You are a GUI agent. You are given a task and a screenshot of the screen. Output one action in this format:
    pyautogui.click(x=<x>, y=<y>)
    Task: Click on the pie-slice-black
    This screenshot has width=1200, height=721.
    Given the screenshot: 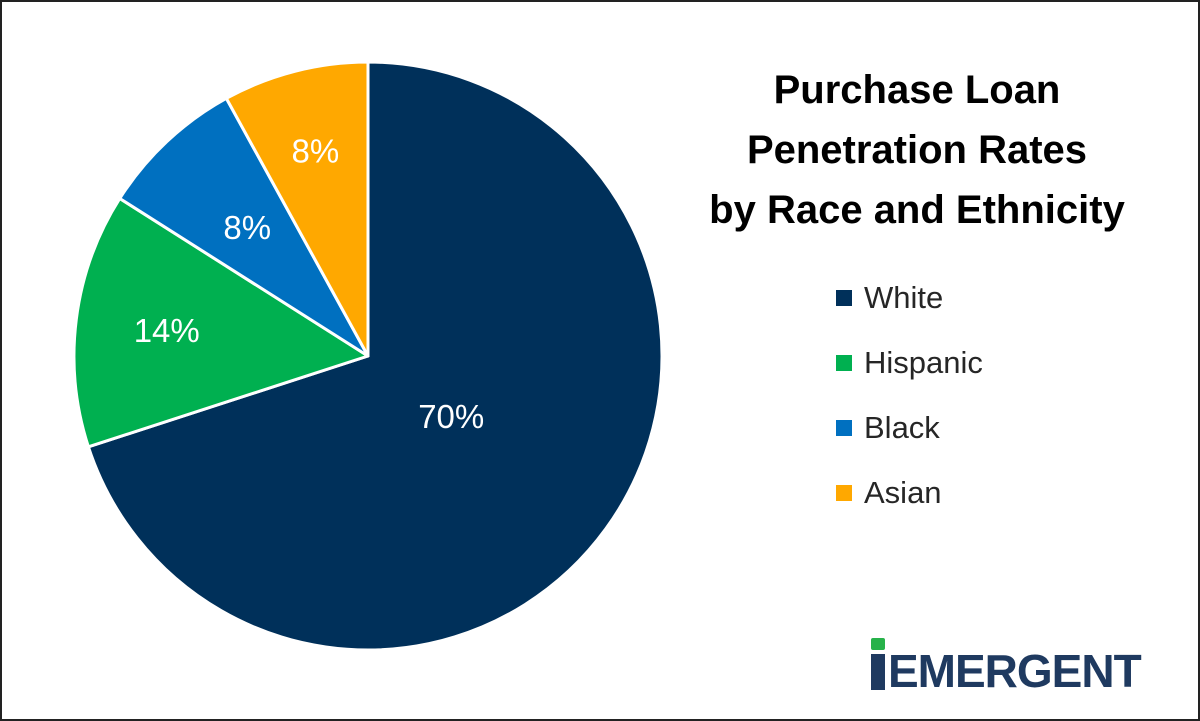 What is the action you would take?
    pyautogui.click(x=244, y=227)
    